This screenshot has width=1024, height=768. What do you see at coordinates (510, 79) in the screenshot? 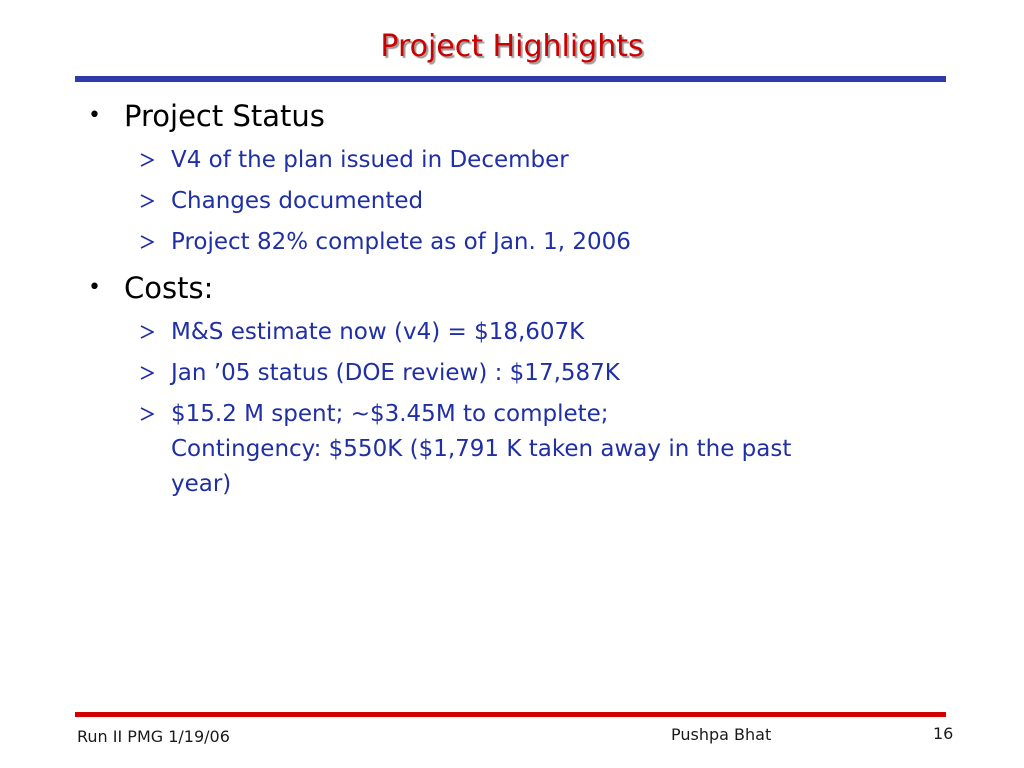
I see `title-divider` at bounding box center [510, 79].